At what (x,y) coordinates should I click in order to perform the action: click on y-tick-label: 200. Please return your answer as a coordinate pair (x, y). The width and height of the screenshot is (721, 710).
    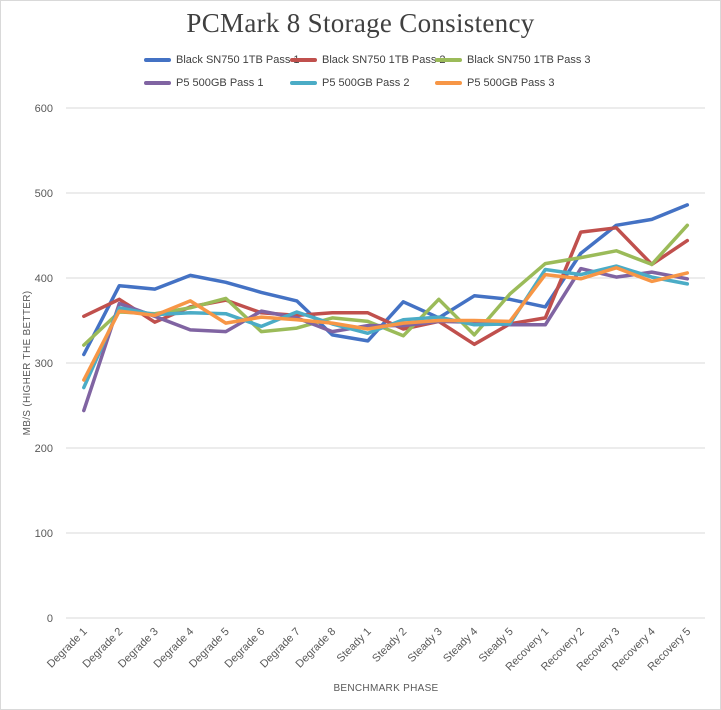
    Looking at the image, I should click on (44, 449).